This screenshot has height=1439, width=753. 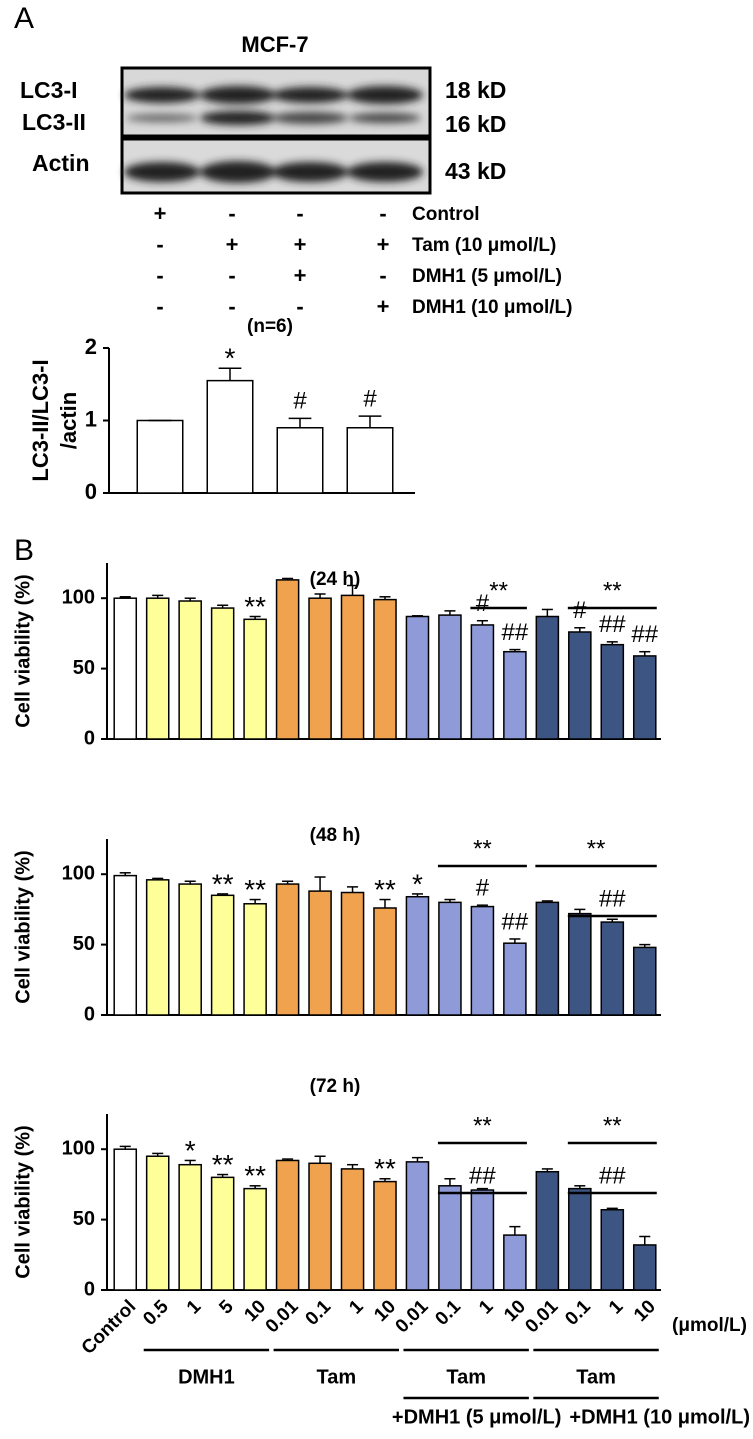 I want to click on band-size: 16 kD, so click(x=475, y=124).